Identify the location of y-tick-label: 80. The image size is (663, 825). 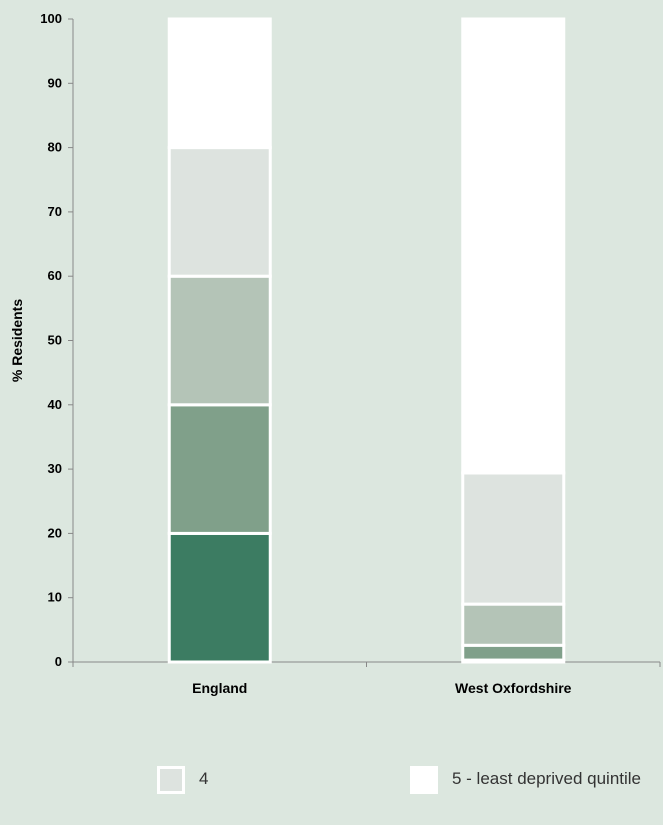
(55, 147).